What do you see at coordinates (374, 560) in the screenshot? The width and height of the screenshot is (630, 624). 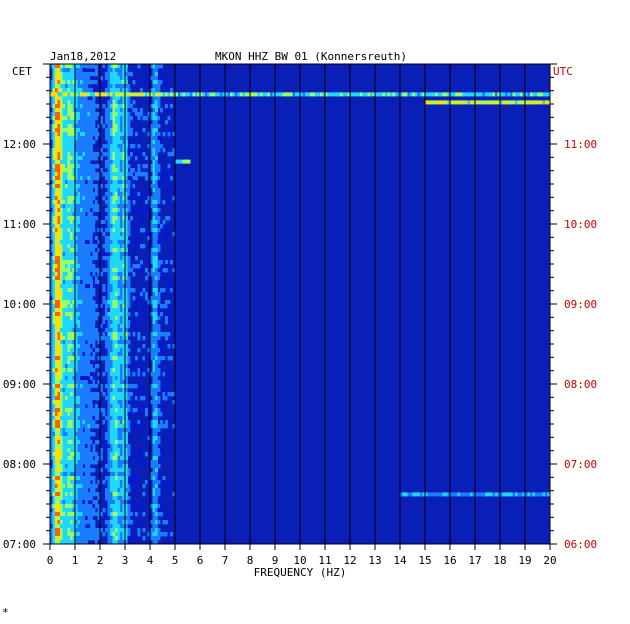 I see `x-tick-label: 13` at bounding box center [374, 560].